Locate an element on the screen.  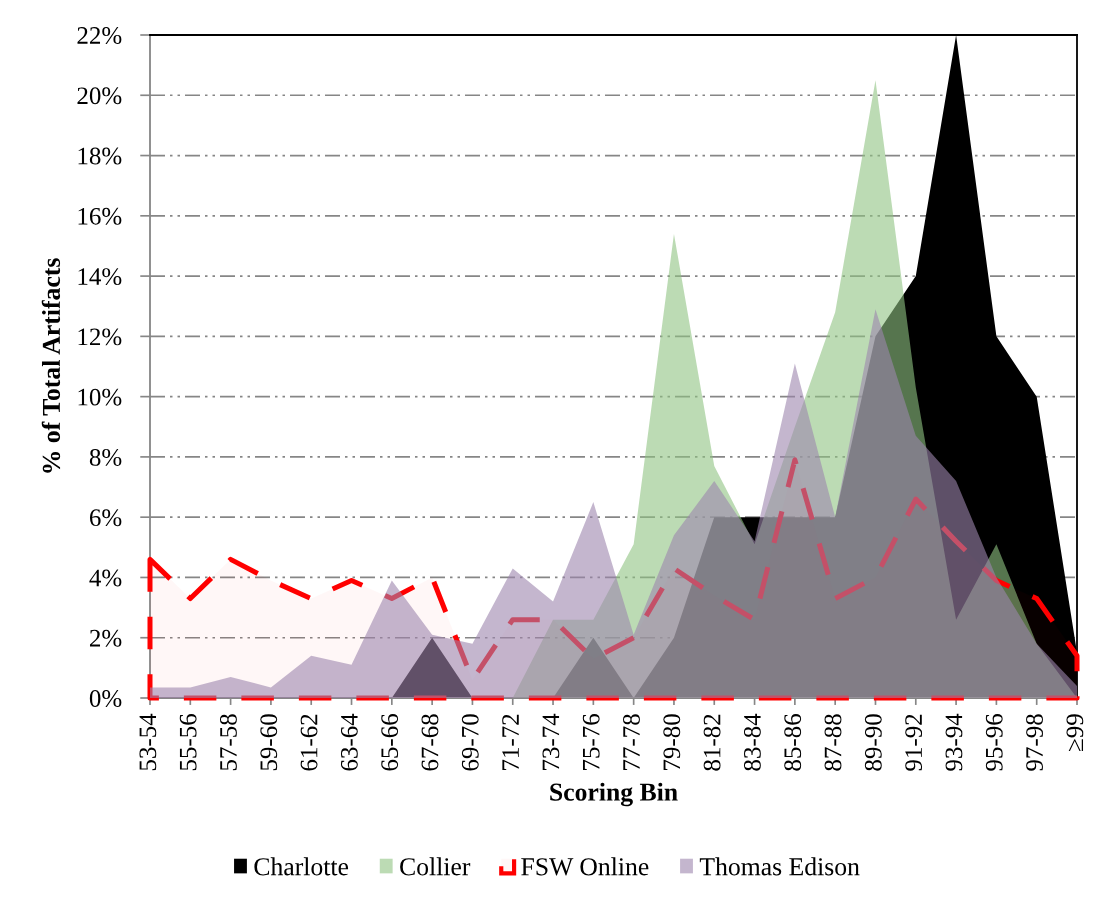
x-tick-label: 65-66 is located at coordinates (390, 742).